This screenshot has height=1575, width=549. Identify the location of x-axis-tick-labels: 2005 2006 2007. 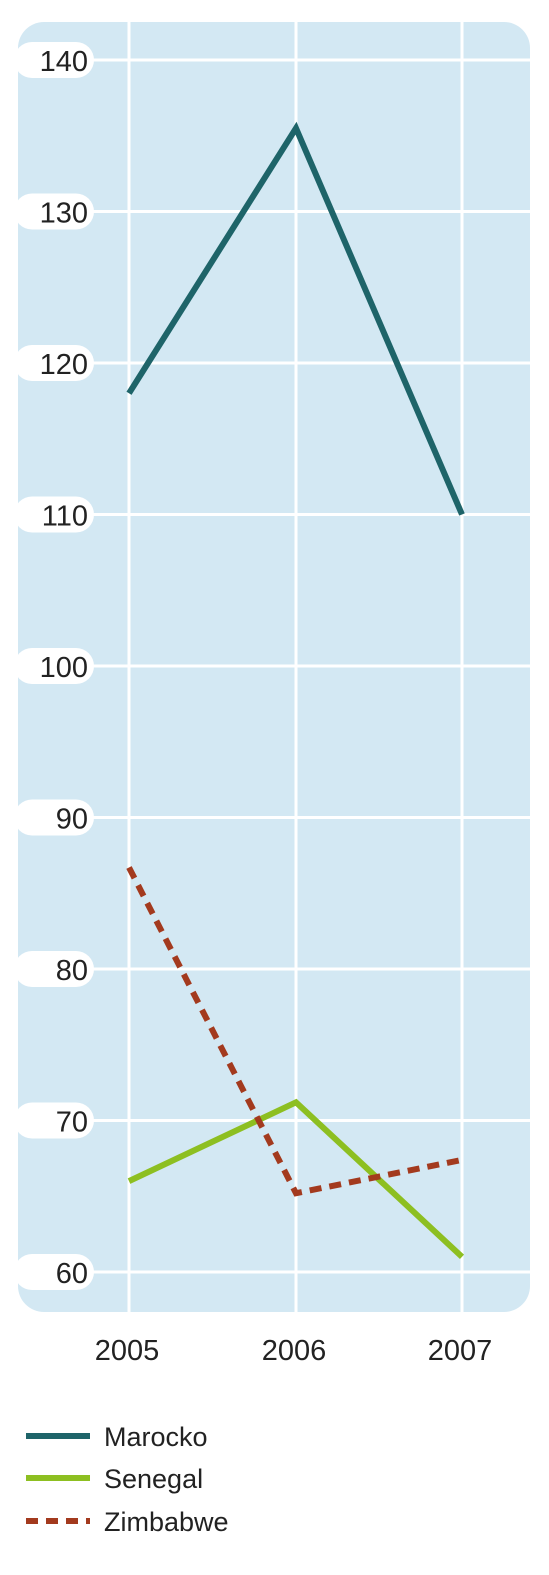
(294, 1351).